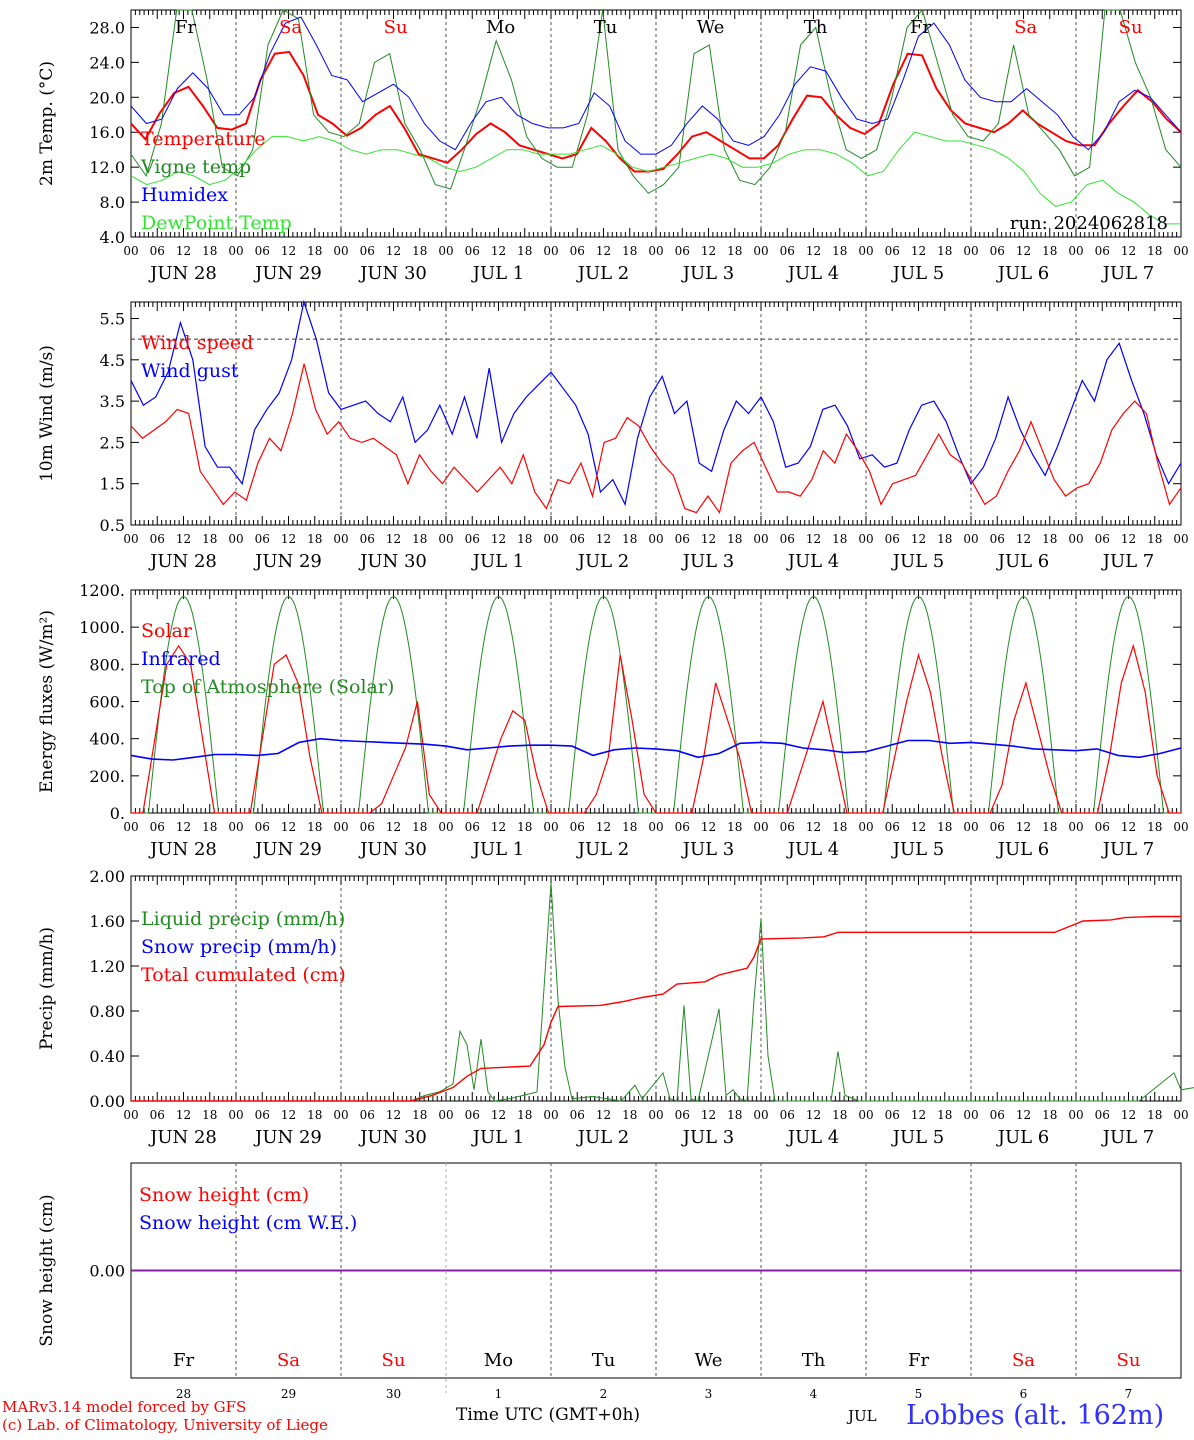  I want to click on y-tick-label: 16.0, so click(107, 132).